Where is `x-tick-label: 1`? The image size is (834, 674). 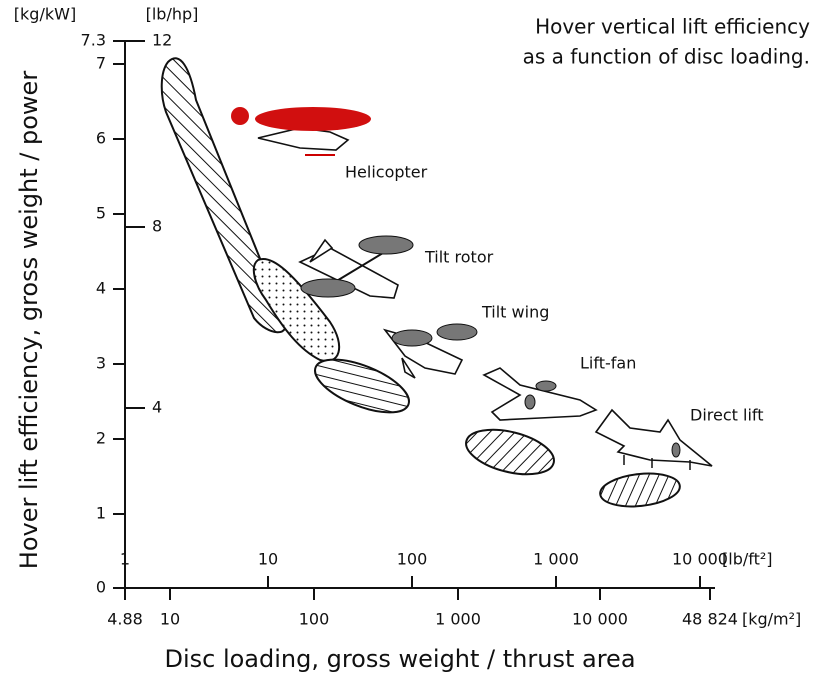
x-tick-label: 1 is located at coordinates (125, 559).